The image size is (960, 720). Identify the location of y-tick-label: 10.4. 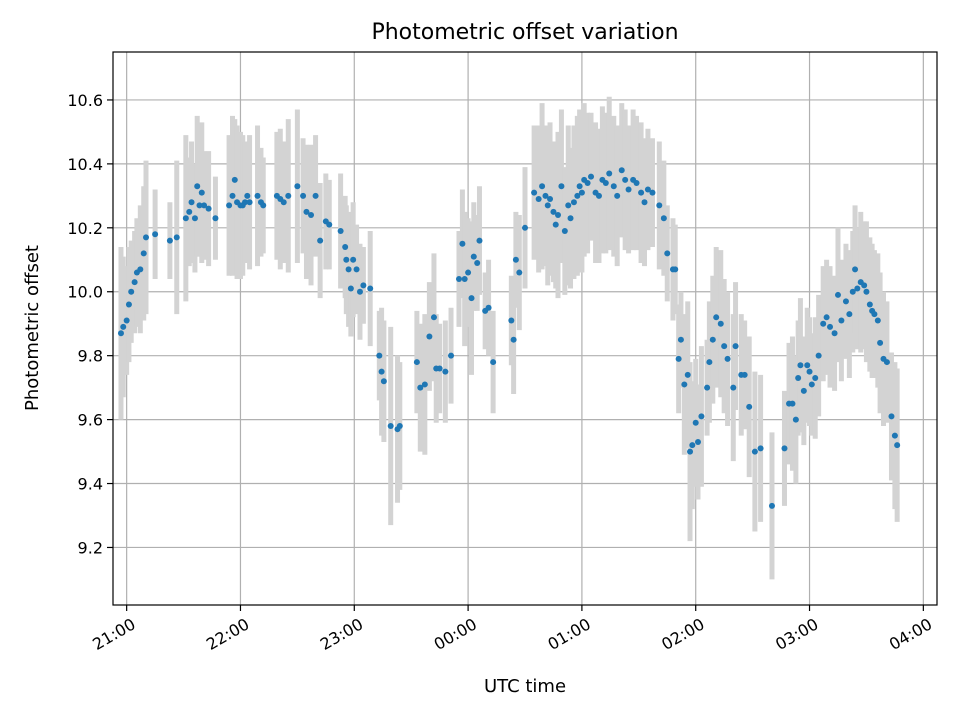
(85, 164).